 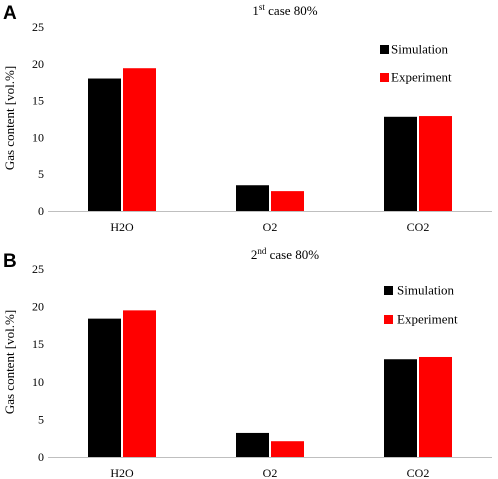 I want to click on chart-title: 1st case 80%, so click(x=284, y=10).